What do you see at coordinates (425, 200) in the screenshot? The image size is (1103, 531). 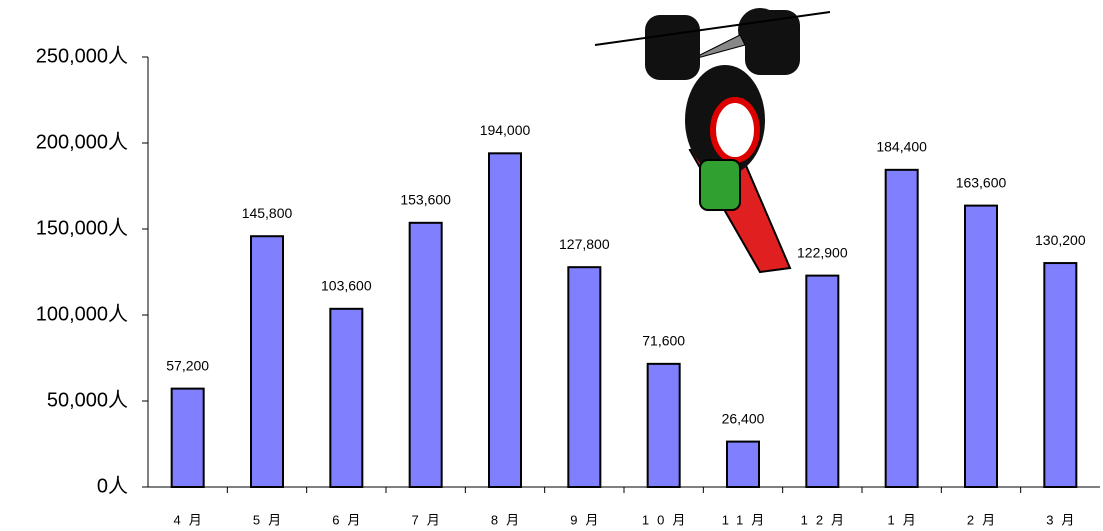 I see `value-label: 153,600` at bounding box center [425, 200].